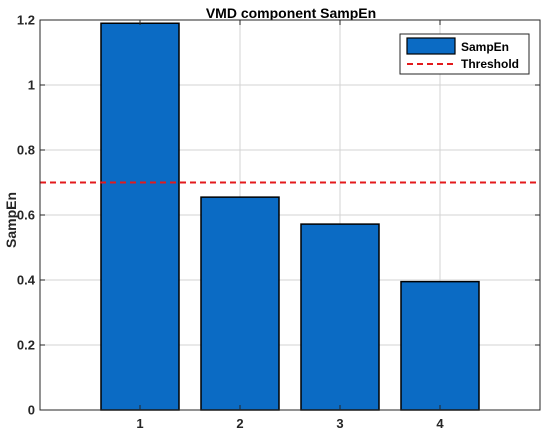 Image resolution: width=550 pixels, height=441 pixels. I want to click on x-tick-label: 2, so click(239, 423).